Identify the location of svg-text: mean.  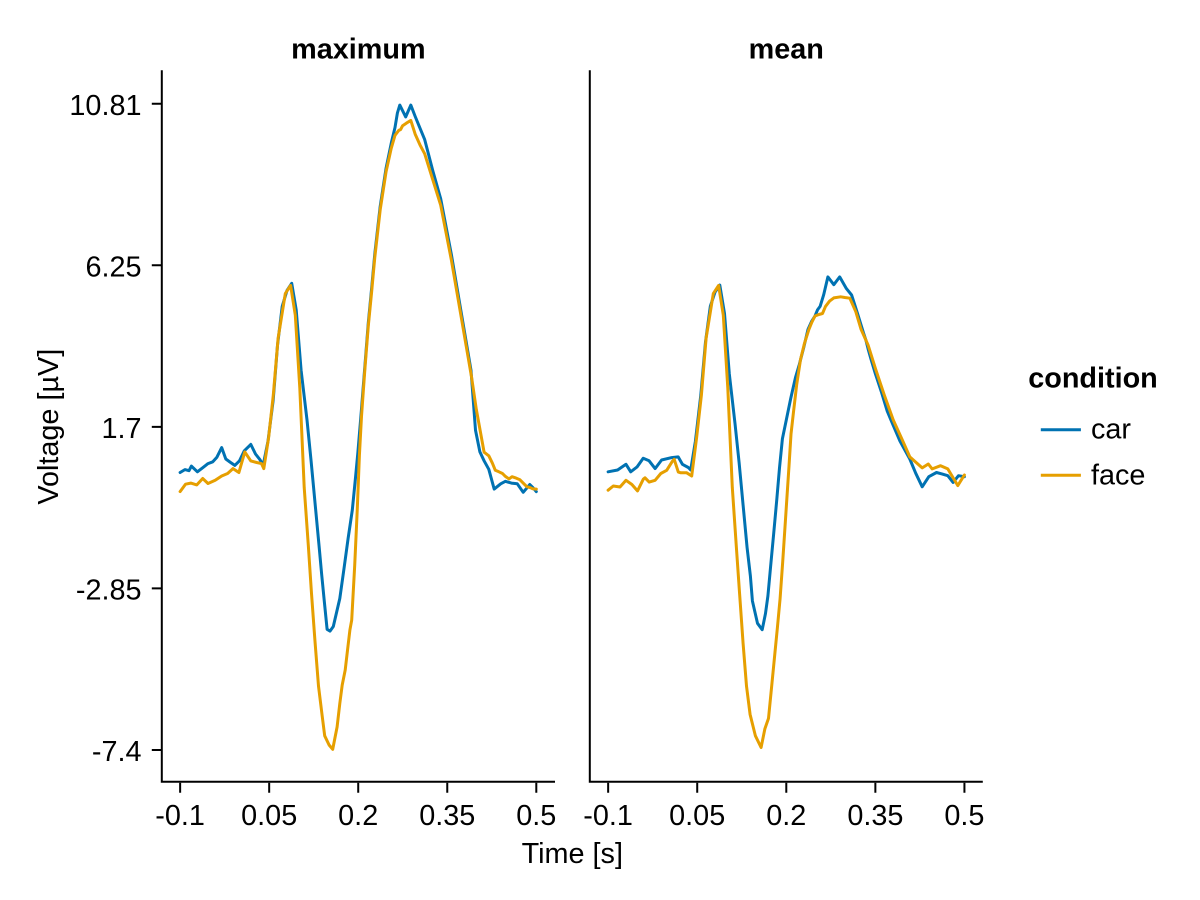
(786, 49).